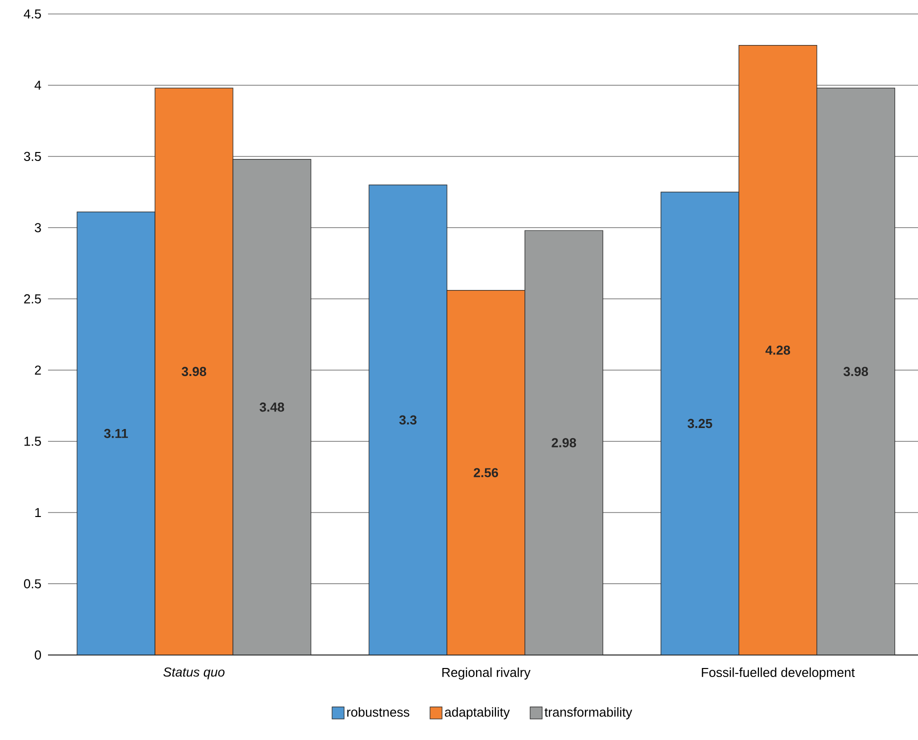 Image resolution: width=918 pixels, height=740 pixels. What do you see at coordinates (272, 407) in the screenshot?
I see `data-label: 3.48` at bounding box center [272, 407].